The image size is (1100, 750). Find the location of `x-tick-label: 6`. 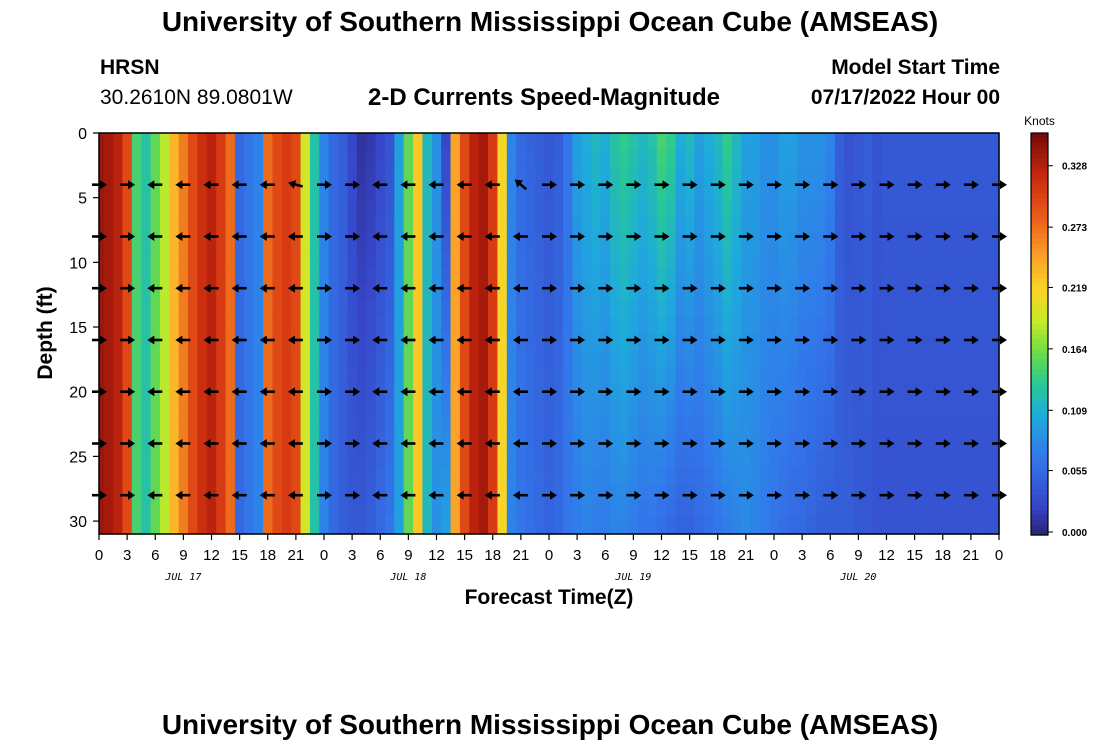

x-tick-label: 6 is located at coordinates (155, 555).